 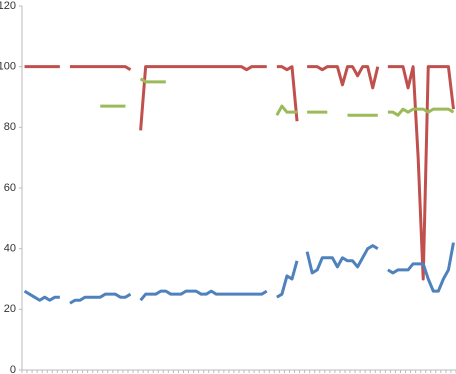 What do you see at coordinates (10, 249) in the screenshot?
I see `y-tick-label: 40` at bounding box center [10, 249].